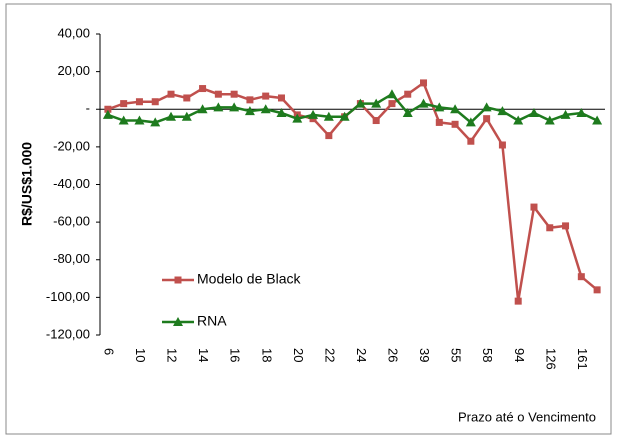 This screenshot has width=617, height=441. Describe the element at coordinates (266, 355) in the screenshot. I see `x-tick-label: 18` at that location.